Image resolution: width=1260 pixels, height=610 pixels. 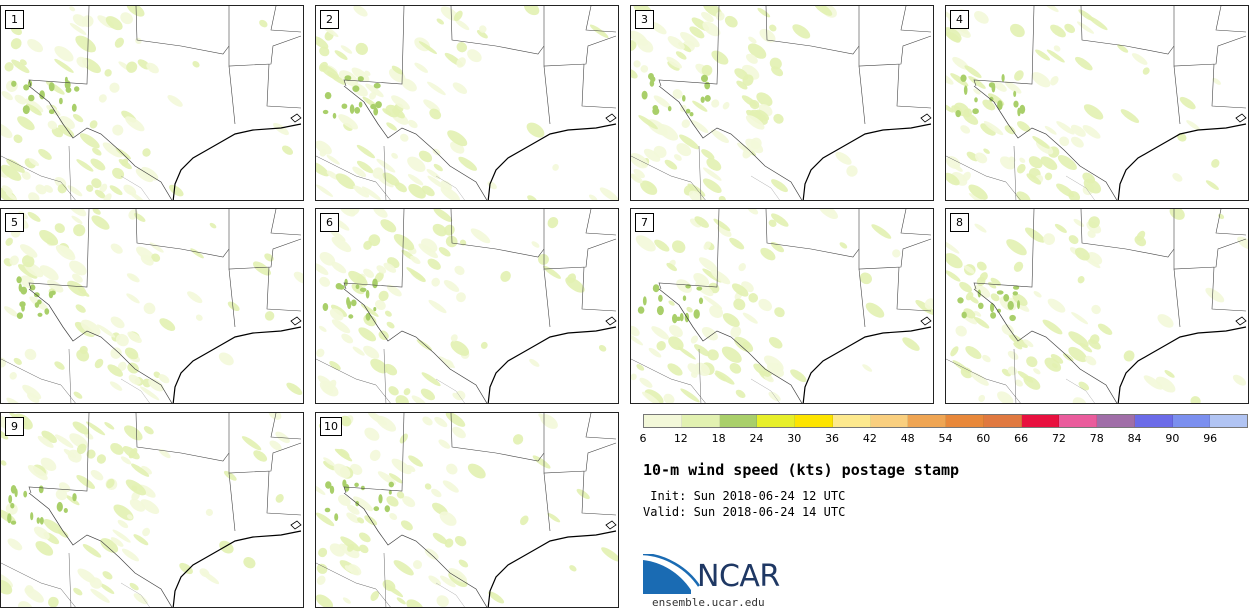 What do you see at coordinates (644, 19) in the screenshot?
I see `member-label: 3` at bounding box center [644, 19].